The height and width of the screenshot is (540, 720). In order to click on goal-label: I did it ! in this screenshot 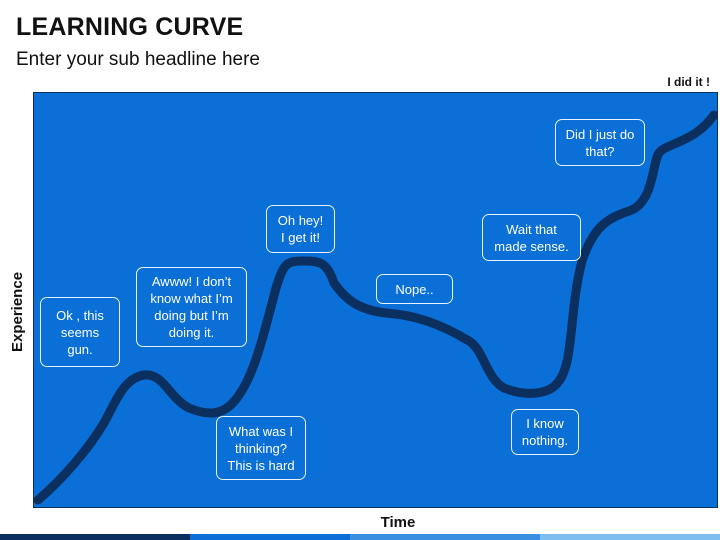, I will do `click(688, 82)`.